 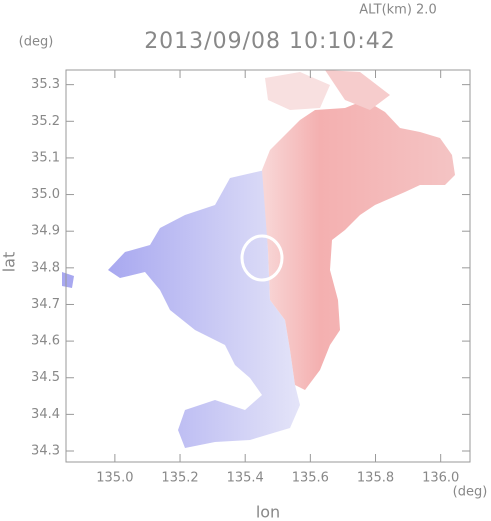 I want to click on x-tick-label: 135.0, so click(x=114, y=478).